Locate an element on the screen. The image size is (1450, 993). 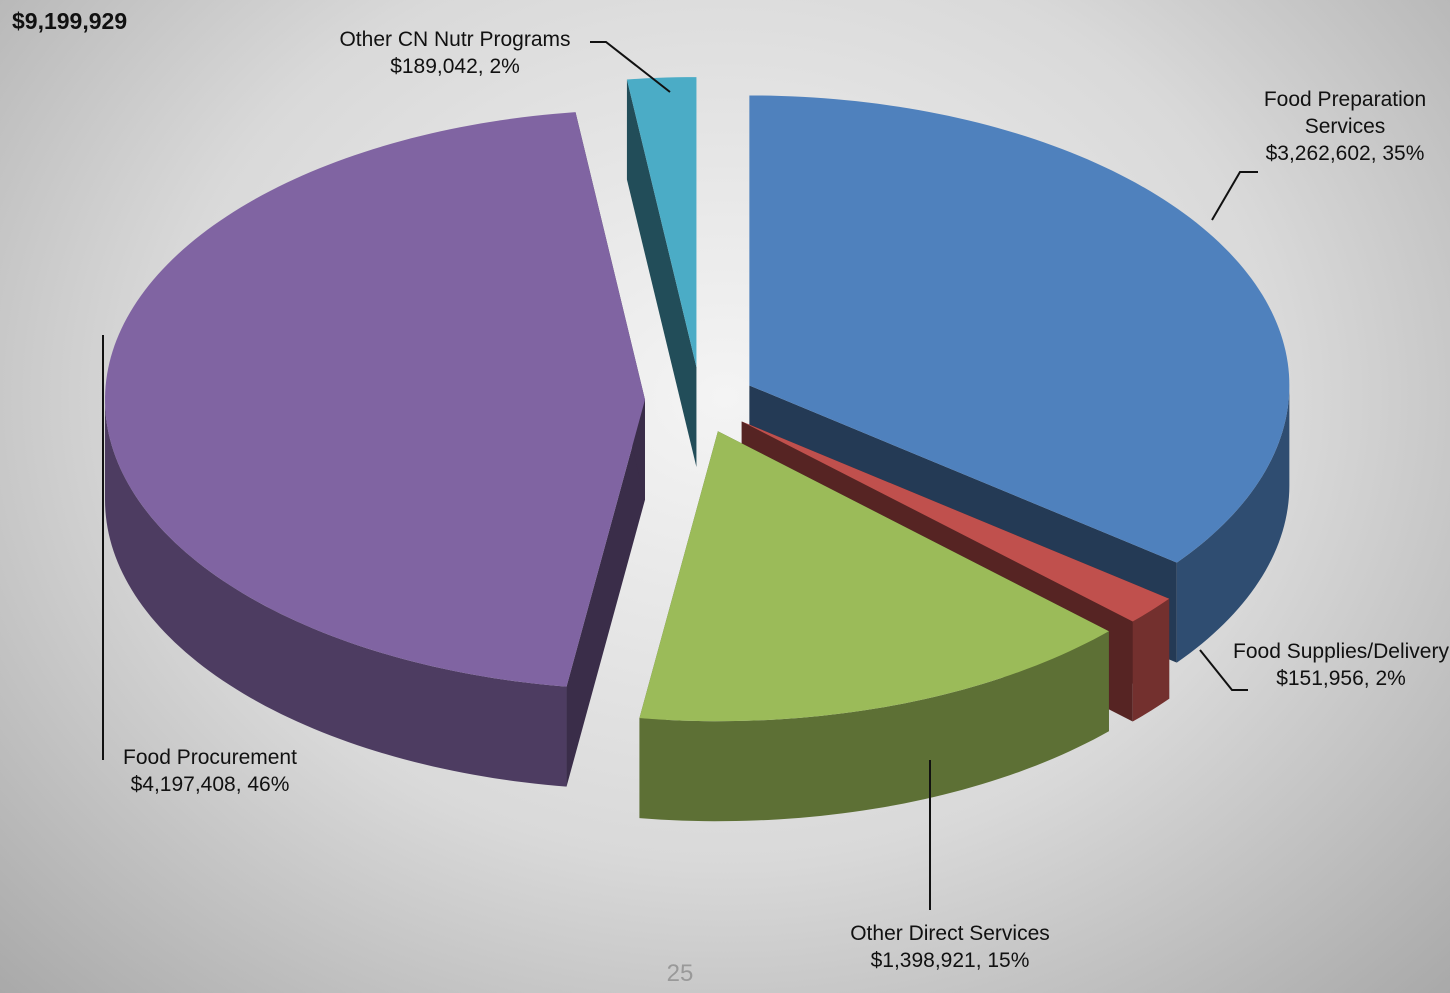
data-label: Food Preparation Services $3,262,602, 35% is located at coordinates (1345, 126).